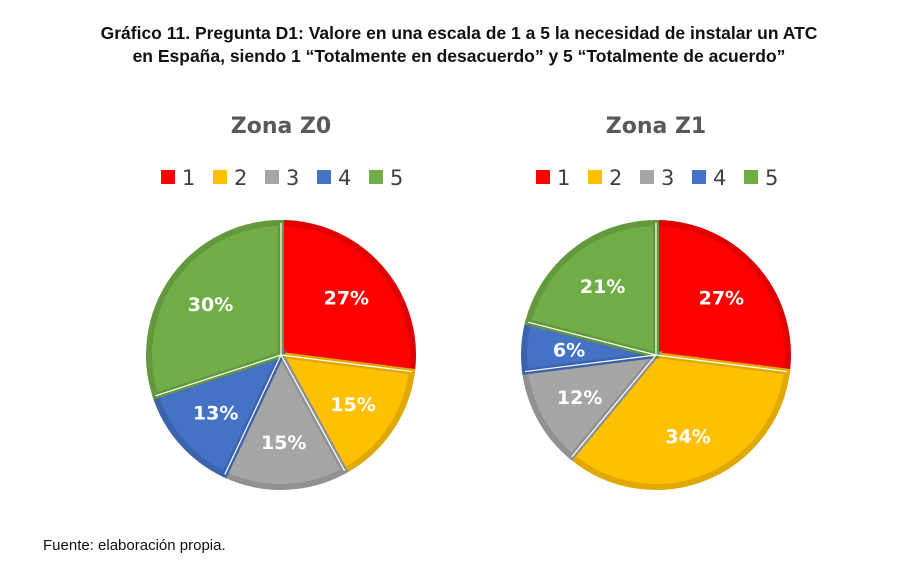 The height and width of the screenshot is (586, 918). Describe the element at coordinates (569, 351) in the screenshot. I see `data-label-4: 6%` at that location.